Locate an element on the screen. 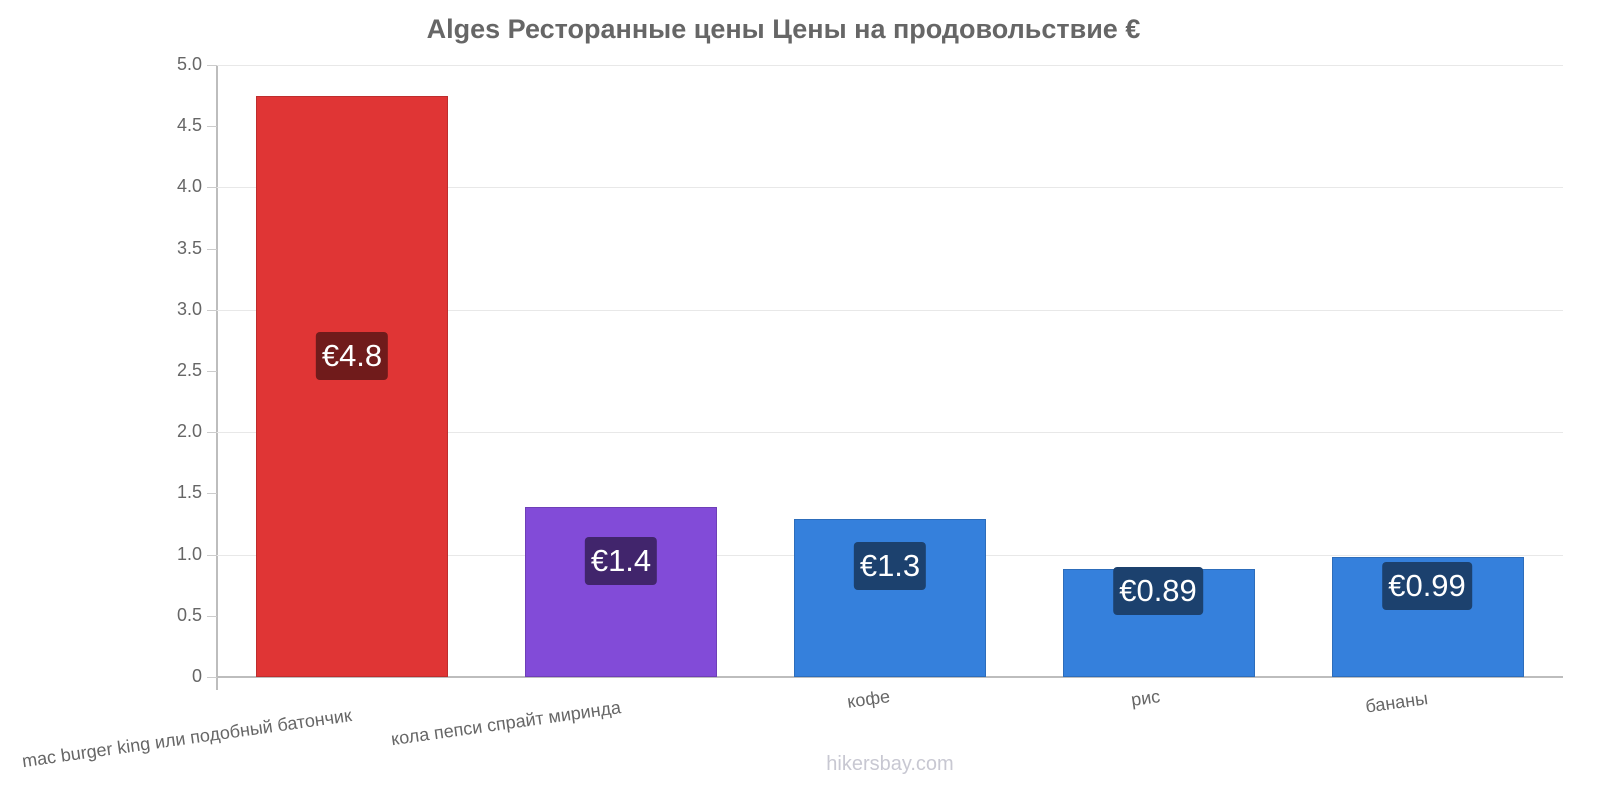  y-tick-label: 0.5 is located at coordinates (189, 614).